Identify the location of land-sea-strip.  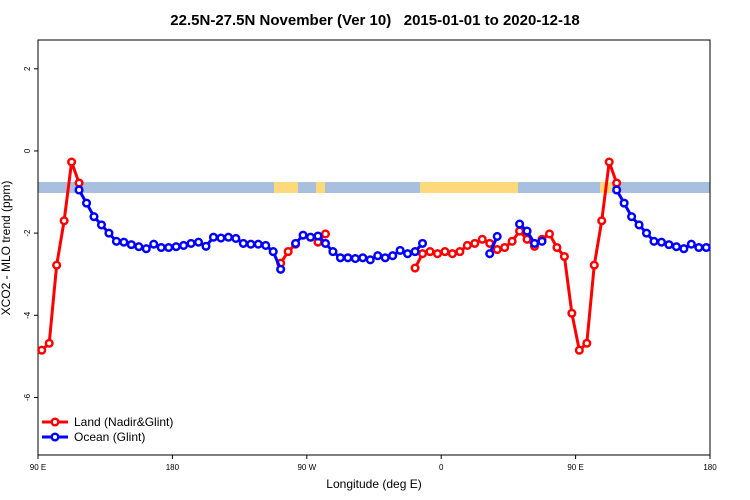
(374, 187).